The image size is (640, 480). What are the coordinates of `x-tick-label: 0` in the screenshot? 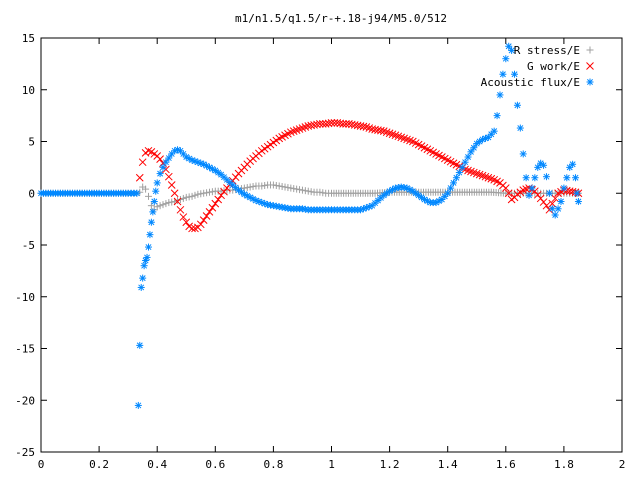 It's located at (41, 464).